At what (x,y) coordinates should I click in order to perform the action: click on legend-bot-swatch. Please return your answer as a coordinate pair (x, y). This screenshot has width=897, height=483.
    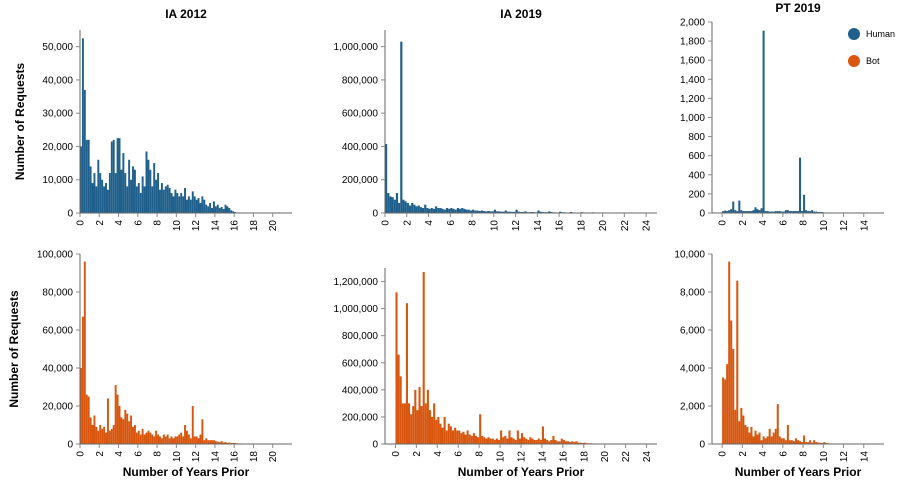
    Looking at the image, I should click on (854, 61).